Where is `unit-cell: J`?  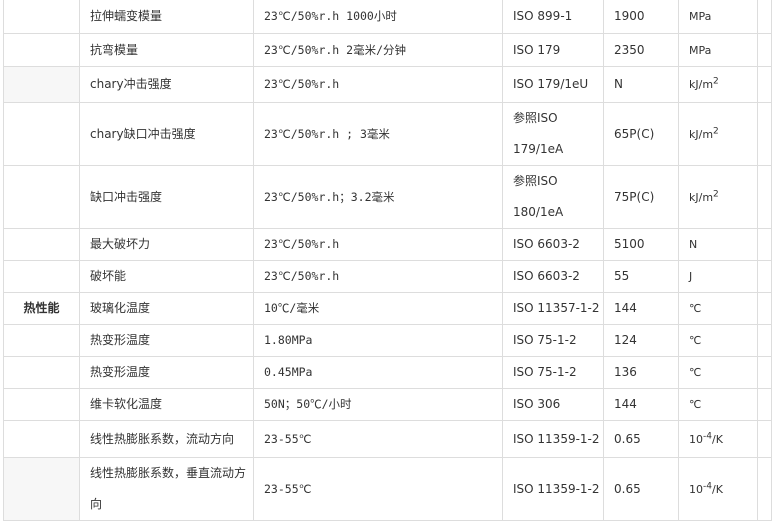 unit-cell: J is located at coordinates (718, 276).